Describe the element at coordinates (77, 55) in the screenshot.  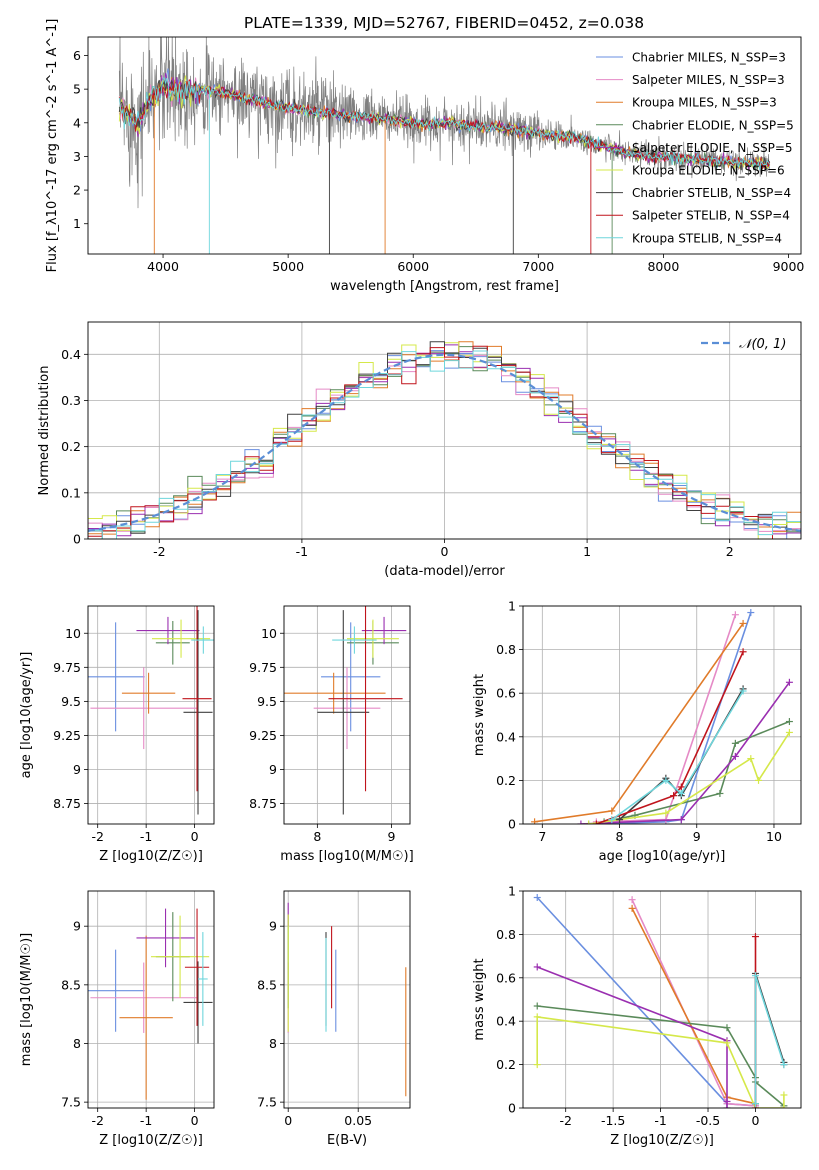
I see `y-tick-label: 6` at that location.